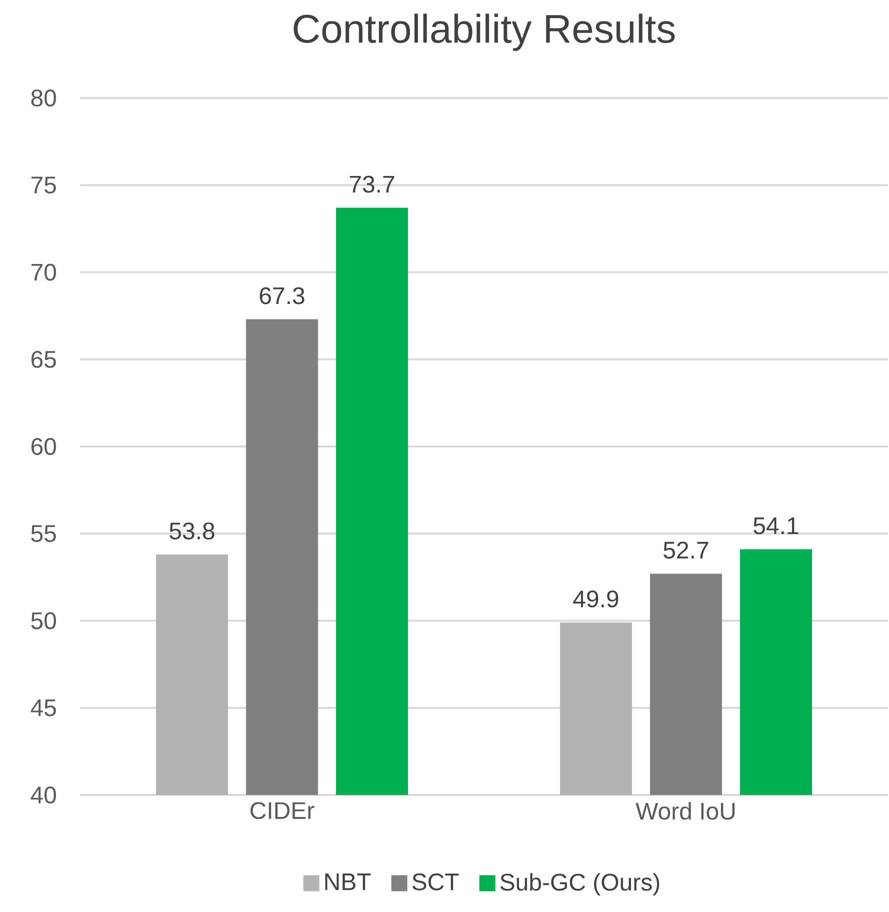 The image size is (889, 912). Describe the element at coordinates (43, 98) in the screenshot. I see `y-tick-label: 80` at that location.